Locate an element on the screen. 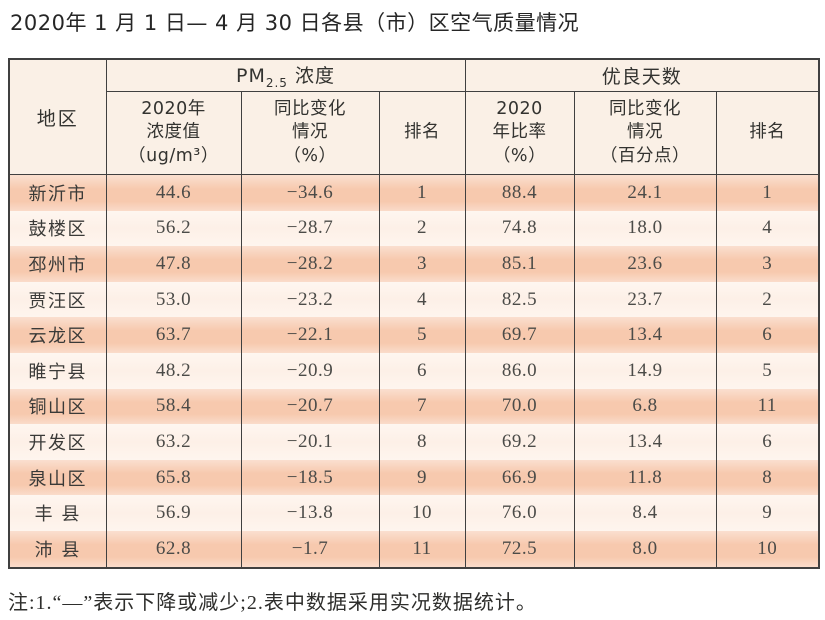 This screenshot has height=620, width=825. value-cell: 62.8 is located at coordinates (173, 549).